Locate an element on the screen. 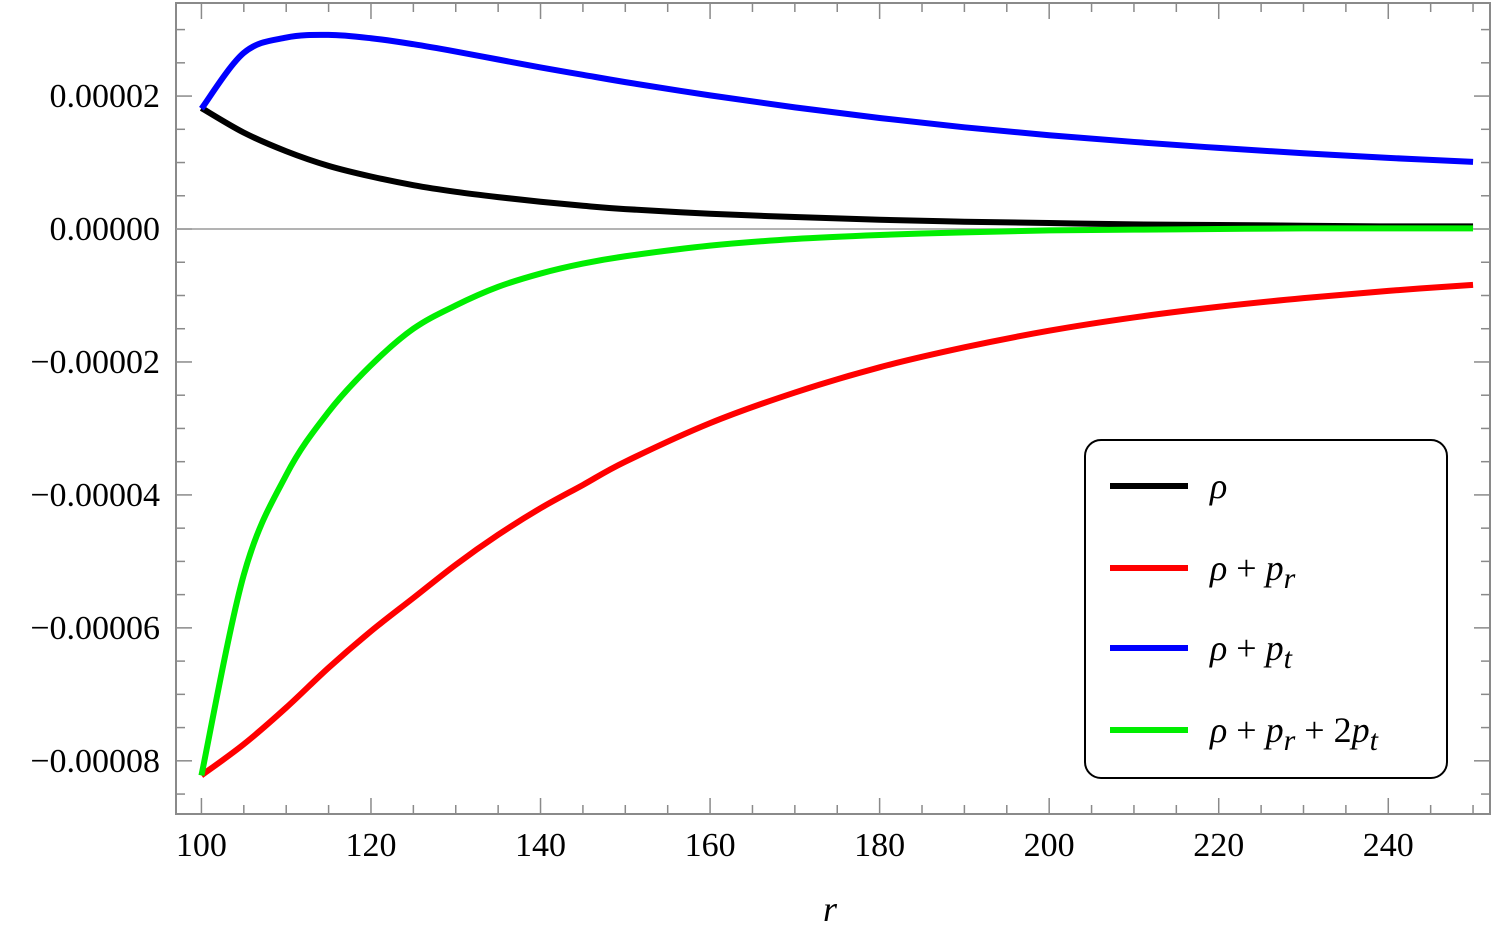 The image size is (1495, 938). legend-label-1: ρ + pr is located at coordinates (1252, 571).